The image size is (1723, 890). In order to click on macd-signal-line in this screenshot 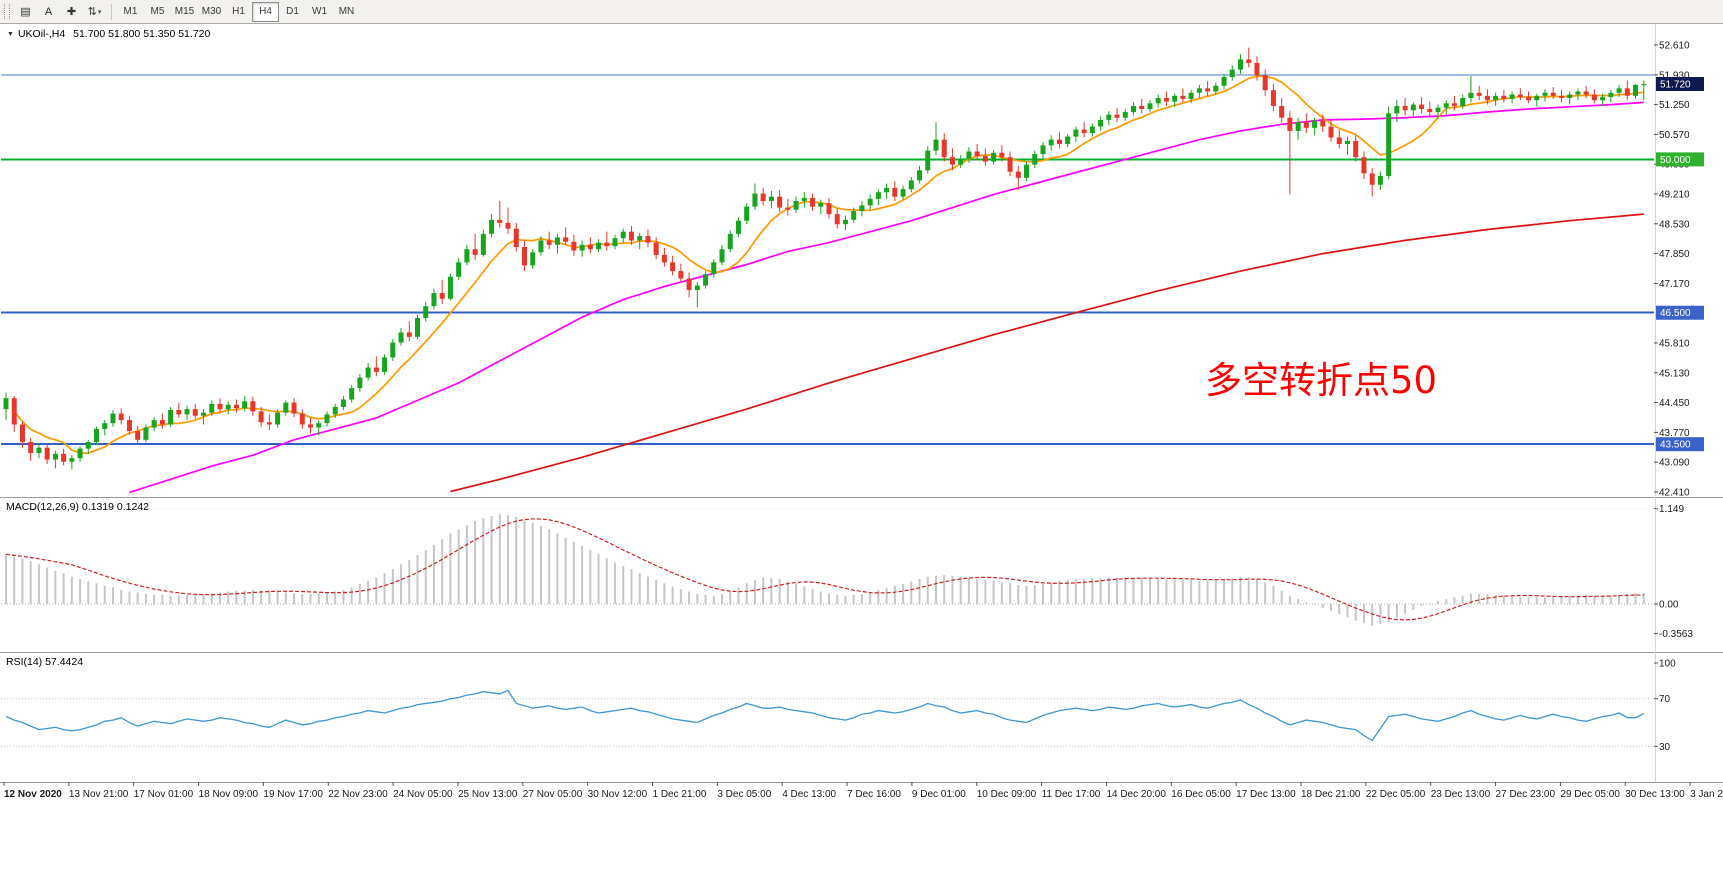, I will do `click(824, 569)`.